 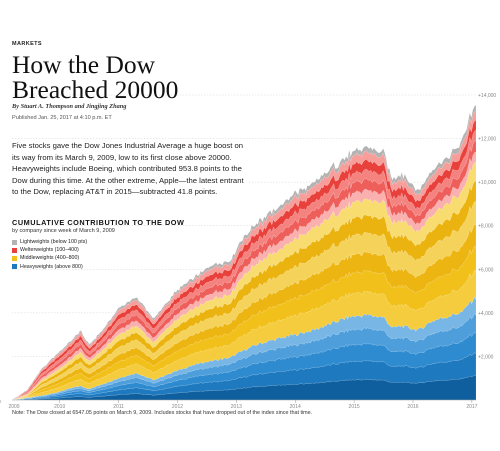 What do you see at coordinates (471, 407) in the screenshot?
I see `x-tick-label: 2017` at bounding box center [471, 407].